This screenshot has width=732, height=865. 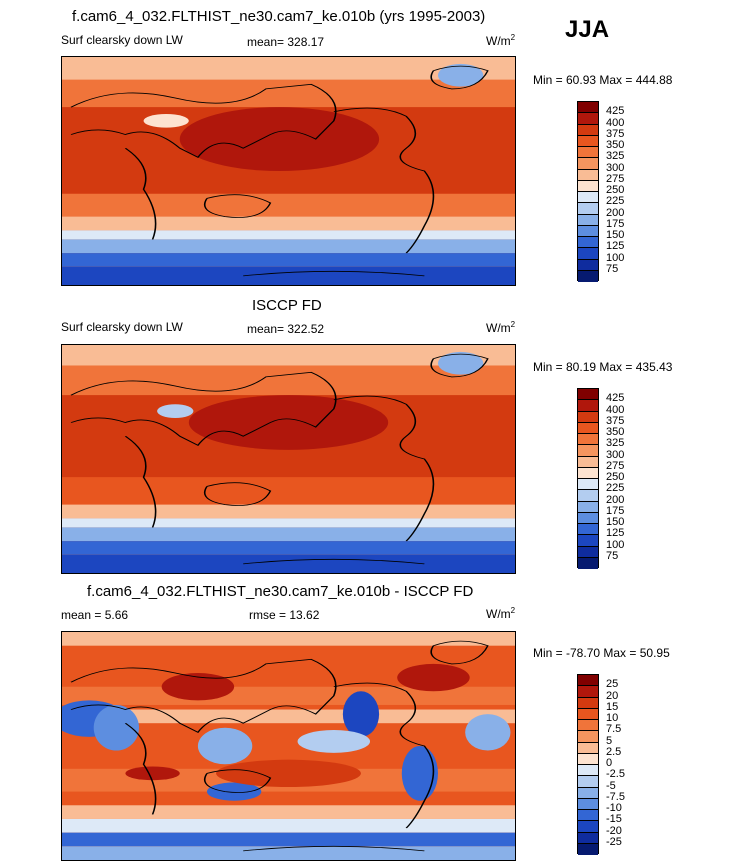 What do you see at coordinates (614, 751) in the screenshot?
I see `colorbar-tick-label: 2.5` at bounding box center [614, 751].